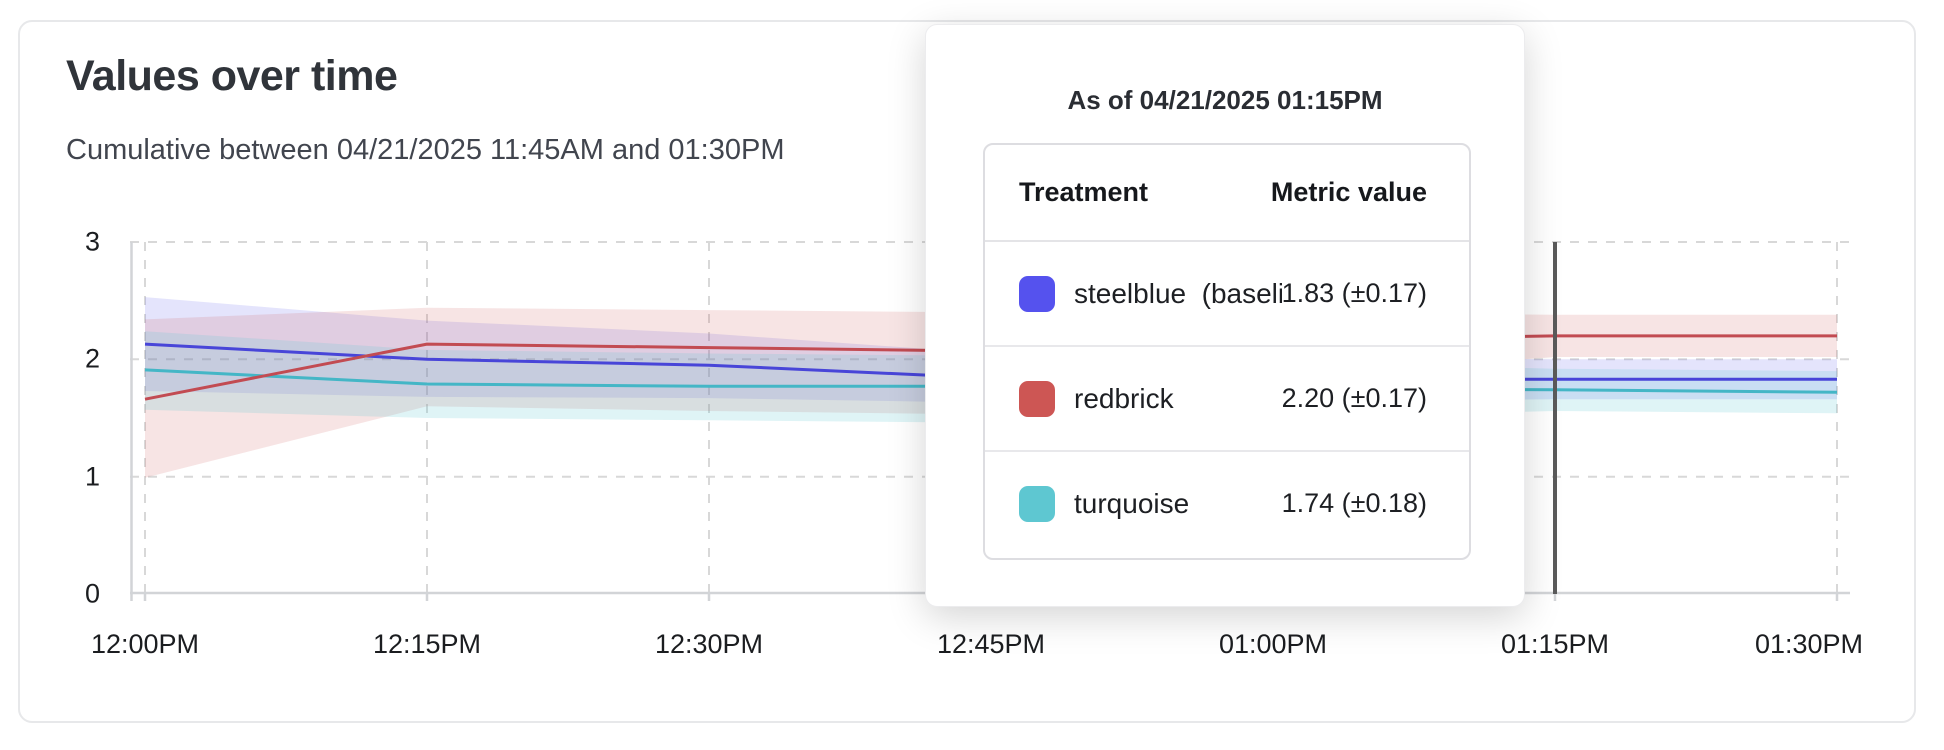 The height and width of the screenshot is (750, 1944). What do you see at coordinates (232, 76) in the screenshot?
I see `chart-title: Values over time` at bounding box center [232, 76].